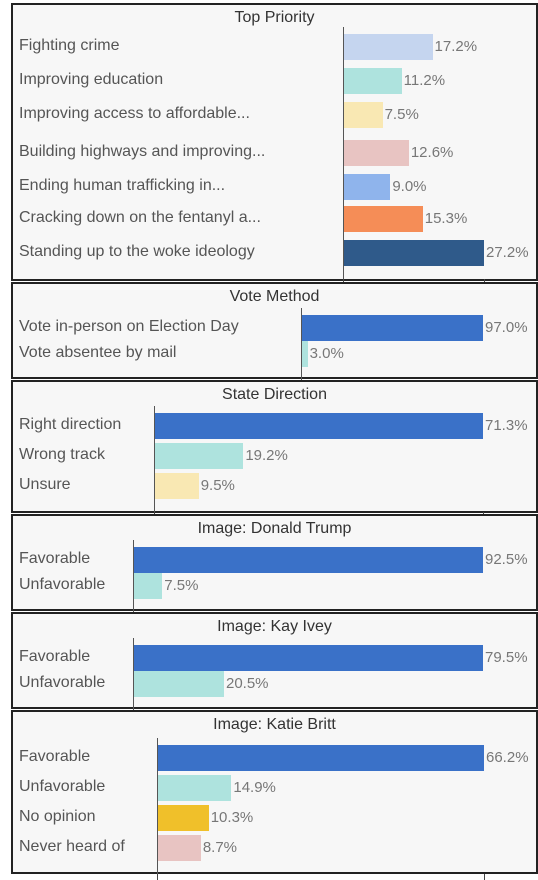  I want to click on category-label: Vote in-person on Election Day, so click(129, 326).